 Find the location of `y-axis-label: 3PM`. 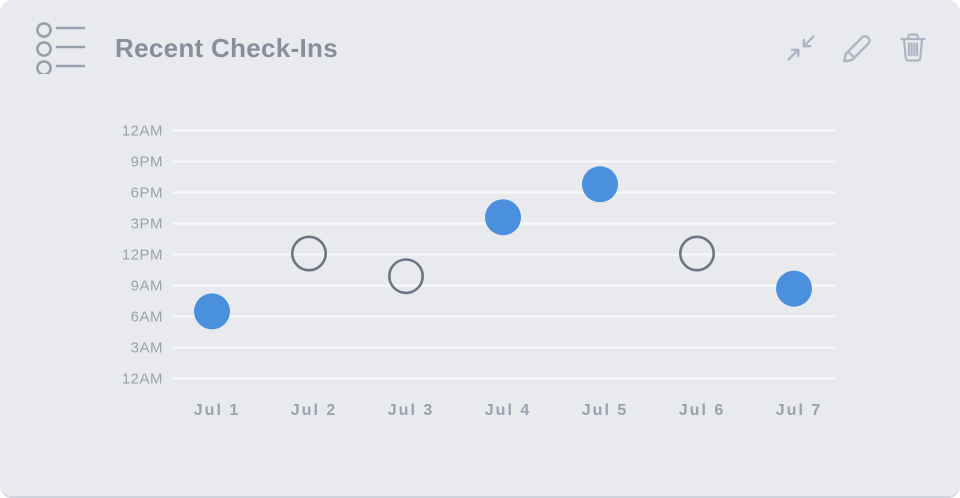

y-axis-label: 3PM is located at coordinates (147, 224).